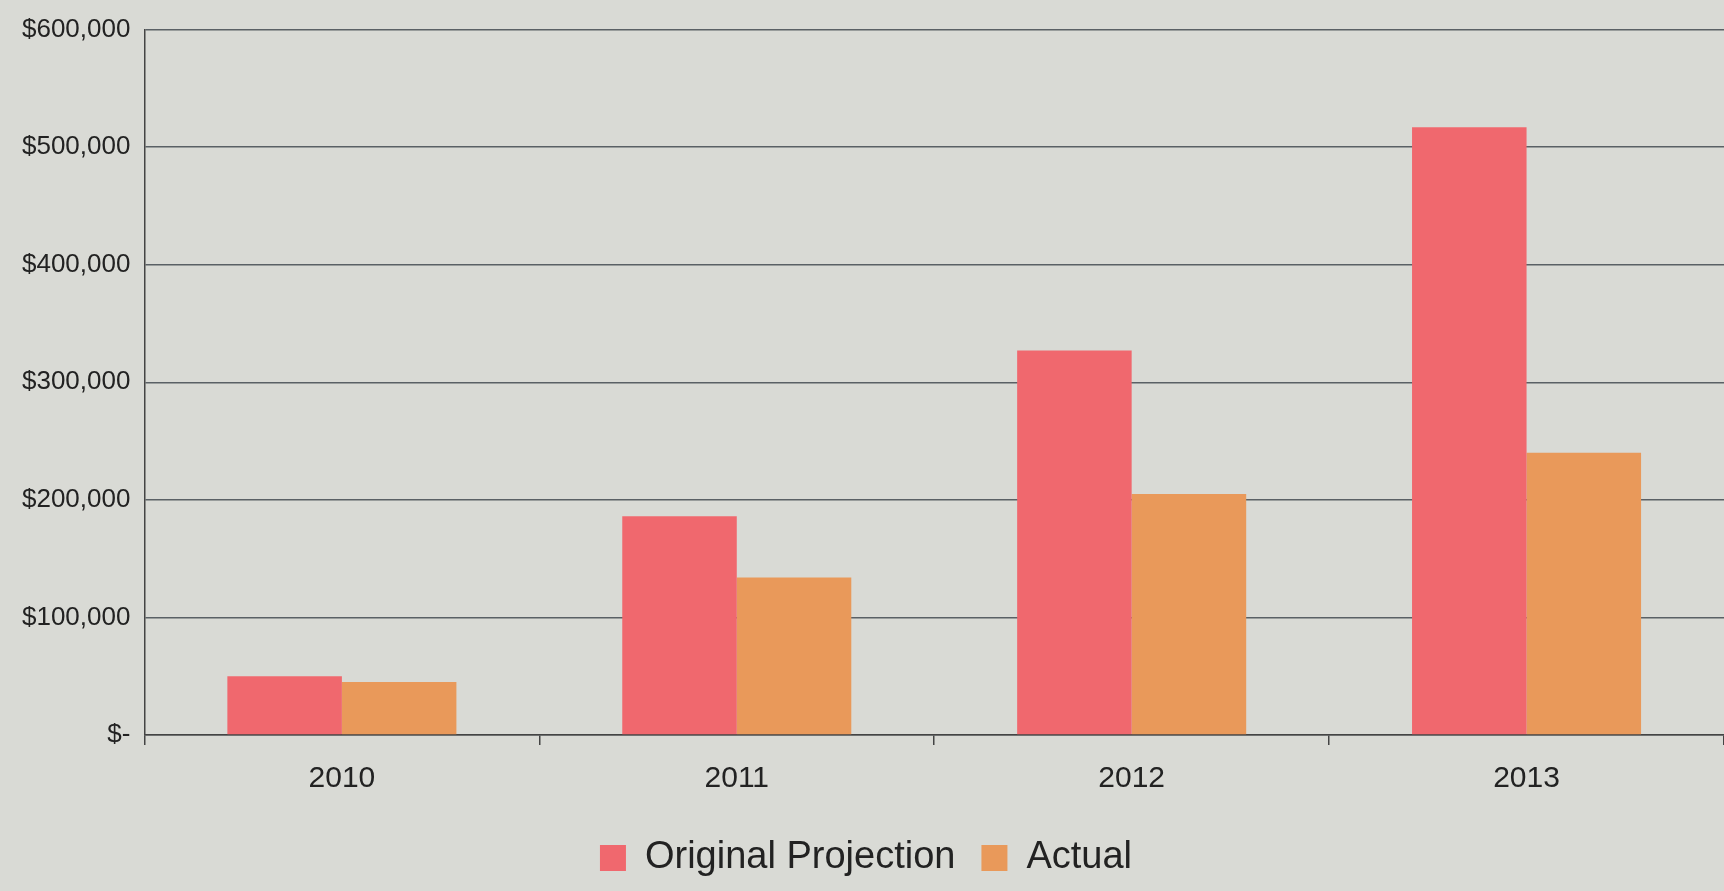 The width and height of the screenshot is (1724, 891). I want to click on y-tick-label: $-, so click(119, 733).